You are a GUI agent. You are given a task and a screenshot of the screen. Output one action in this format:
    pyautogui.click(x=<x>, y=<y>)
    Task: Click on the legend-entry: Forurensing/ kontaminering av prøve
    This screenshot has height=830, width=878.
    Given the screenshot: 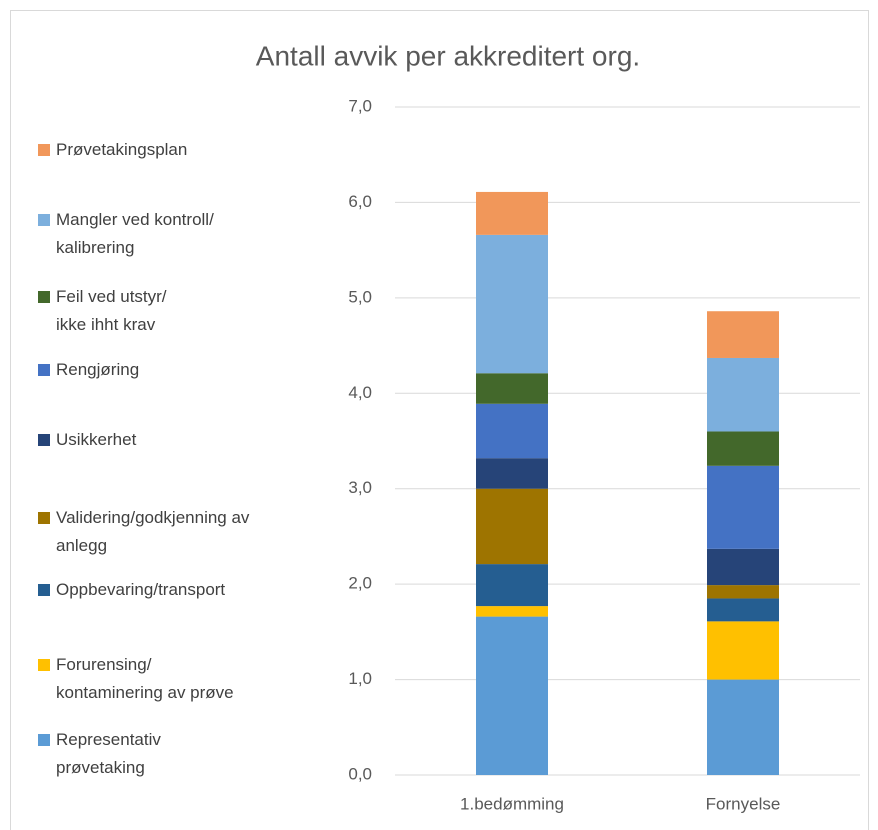 What is the action you would take?
    pyautogui.click(x=136, y=679)
    